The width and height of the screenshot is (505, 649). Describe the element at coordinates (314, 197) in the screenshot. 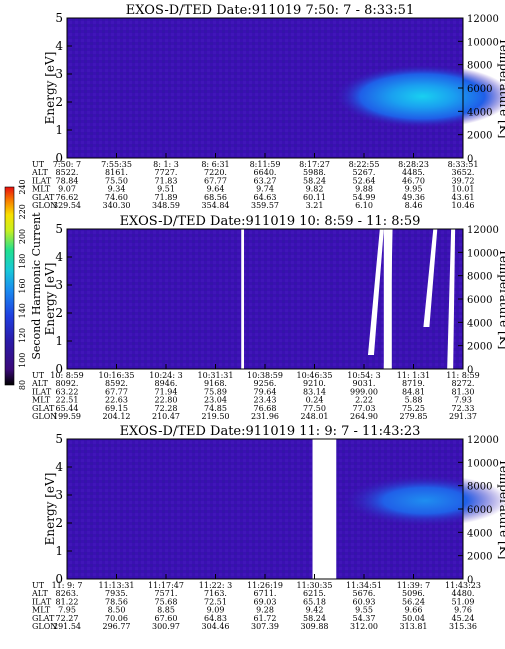

I see `table-cell: 60.11` at that location.